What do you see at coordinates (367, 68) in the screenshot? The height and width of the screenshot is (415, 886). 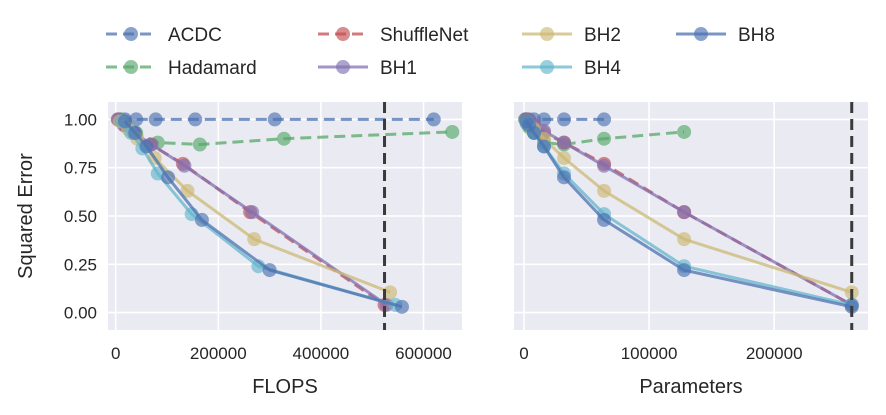 I see `legend-entry-bh1: BH1` at bounding box center [367, 68].